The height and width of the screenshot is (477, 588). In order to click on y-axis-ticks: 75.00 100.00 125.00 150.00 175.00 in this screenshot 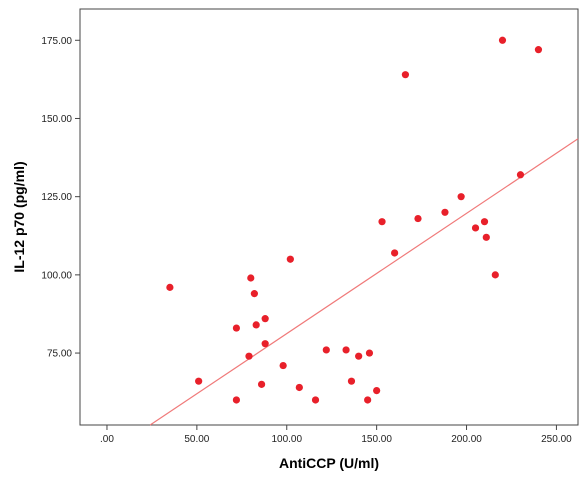, I will do `click(60, 198)`.